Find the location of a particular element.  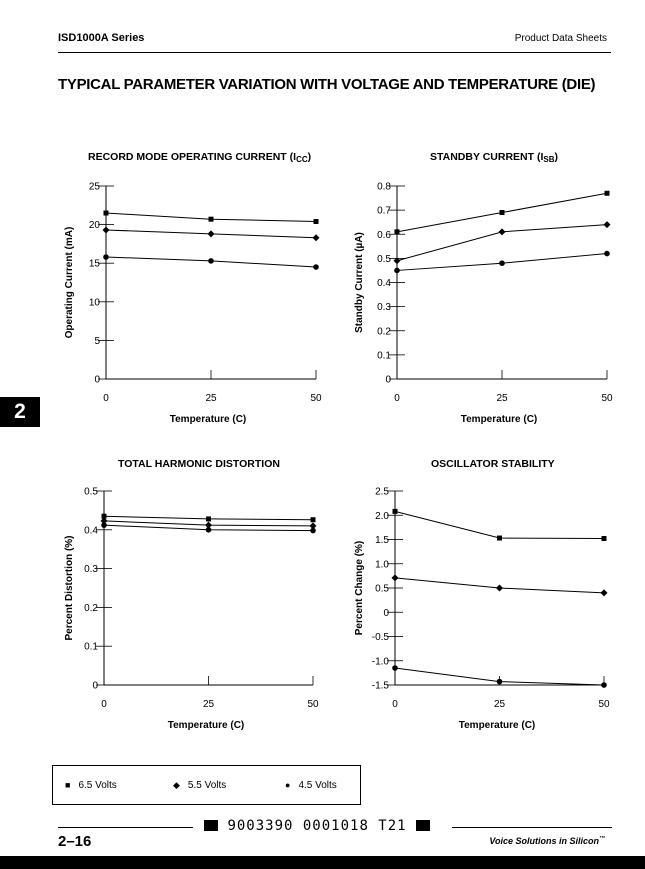

chart4-y-tick-label: 0 is located at coordinates (386, 613).